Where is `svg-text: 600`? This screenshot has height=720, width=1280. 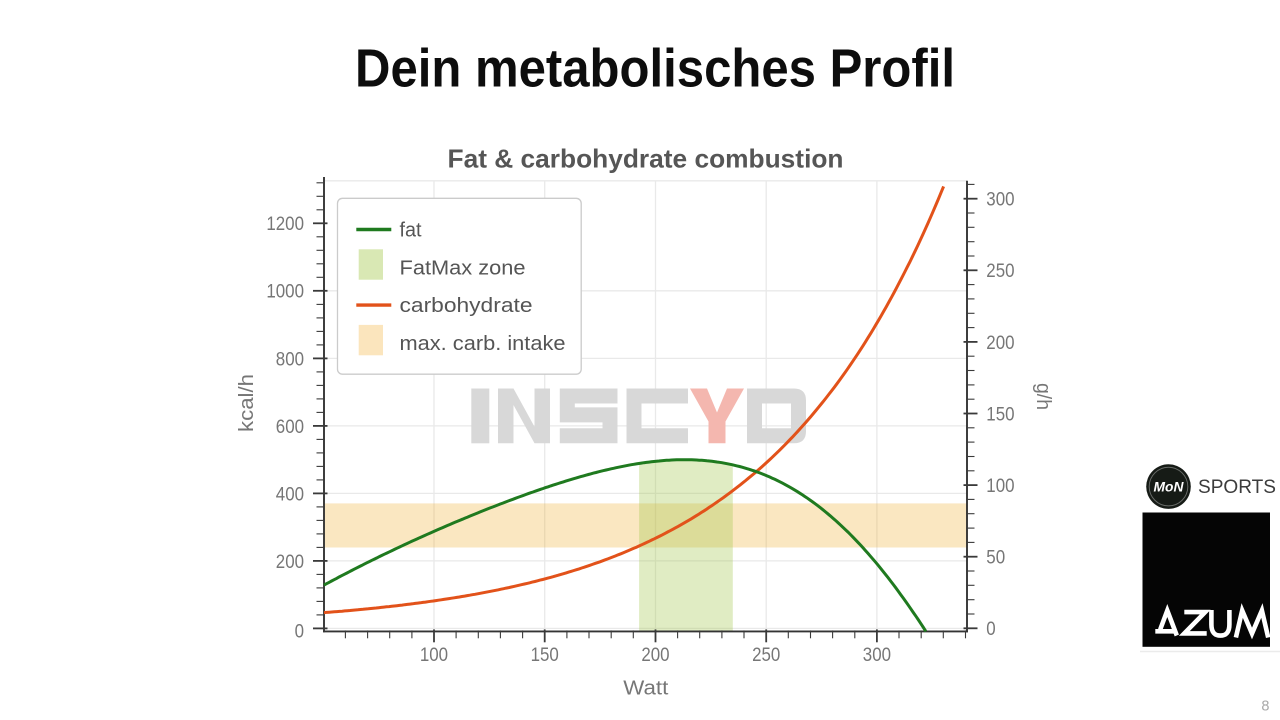
svg-text: 600 is located at coordinates (290, 427).